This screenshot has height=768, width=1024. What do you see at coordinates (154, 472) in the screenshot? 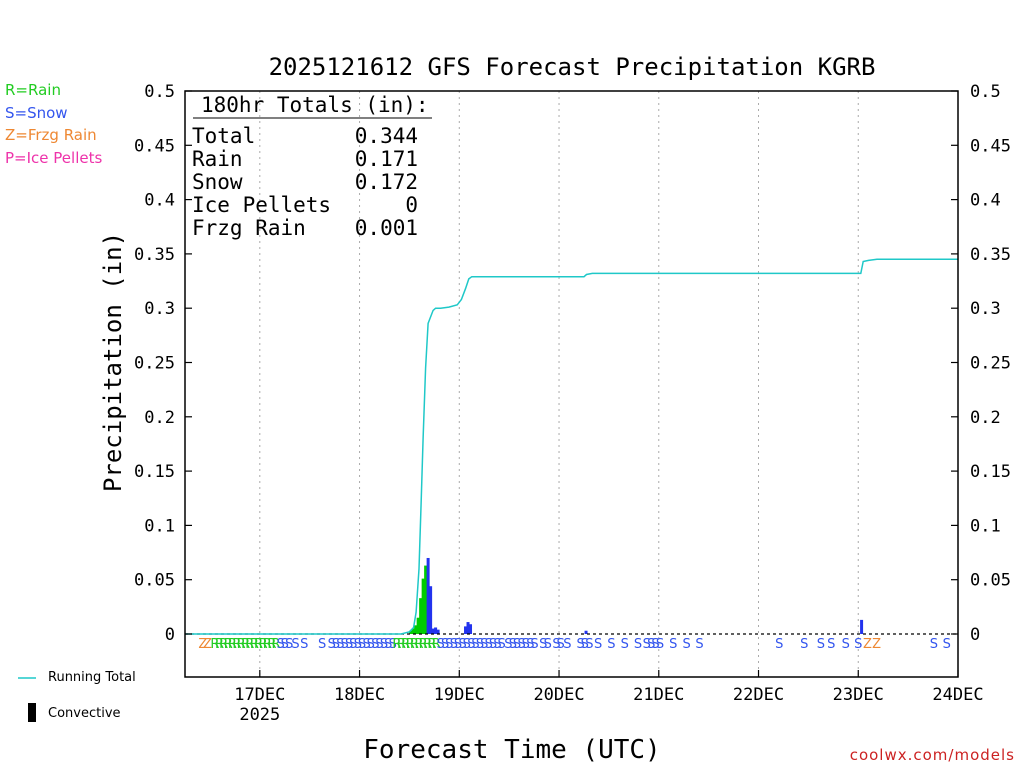
I see `y-tick-label-left: 0.15` at bounding box center [154, 472].